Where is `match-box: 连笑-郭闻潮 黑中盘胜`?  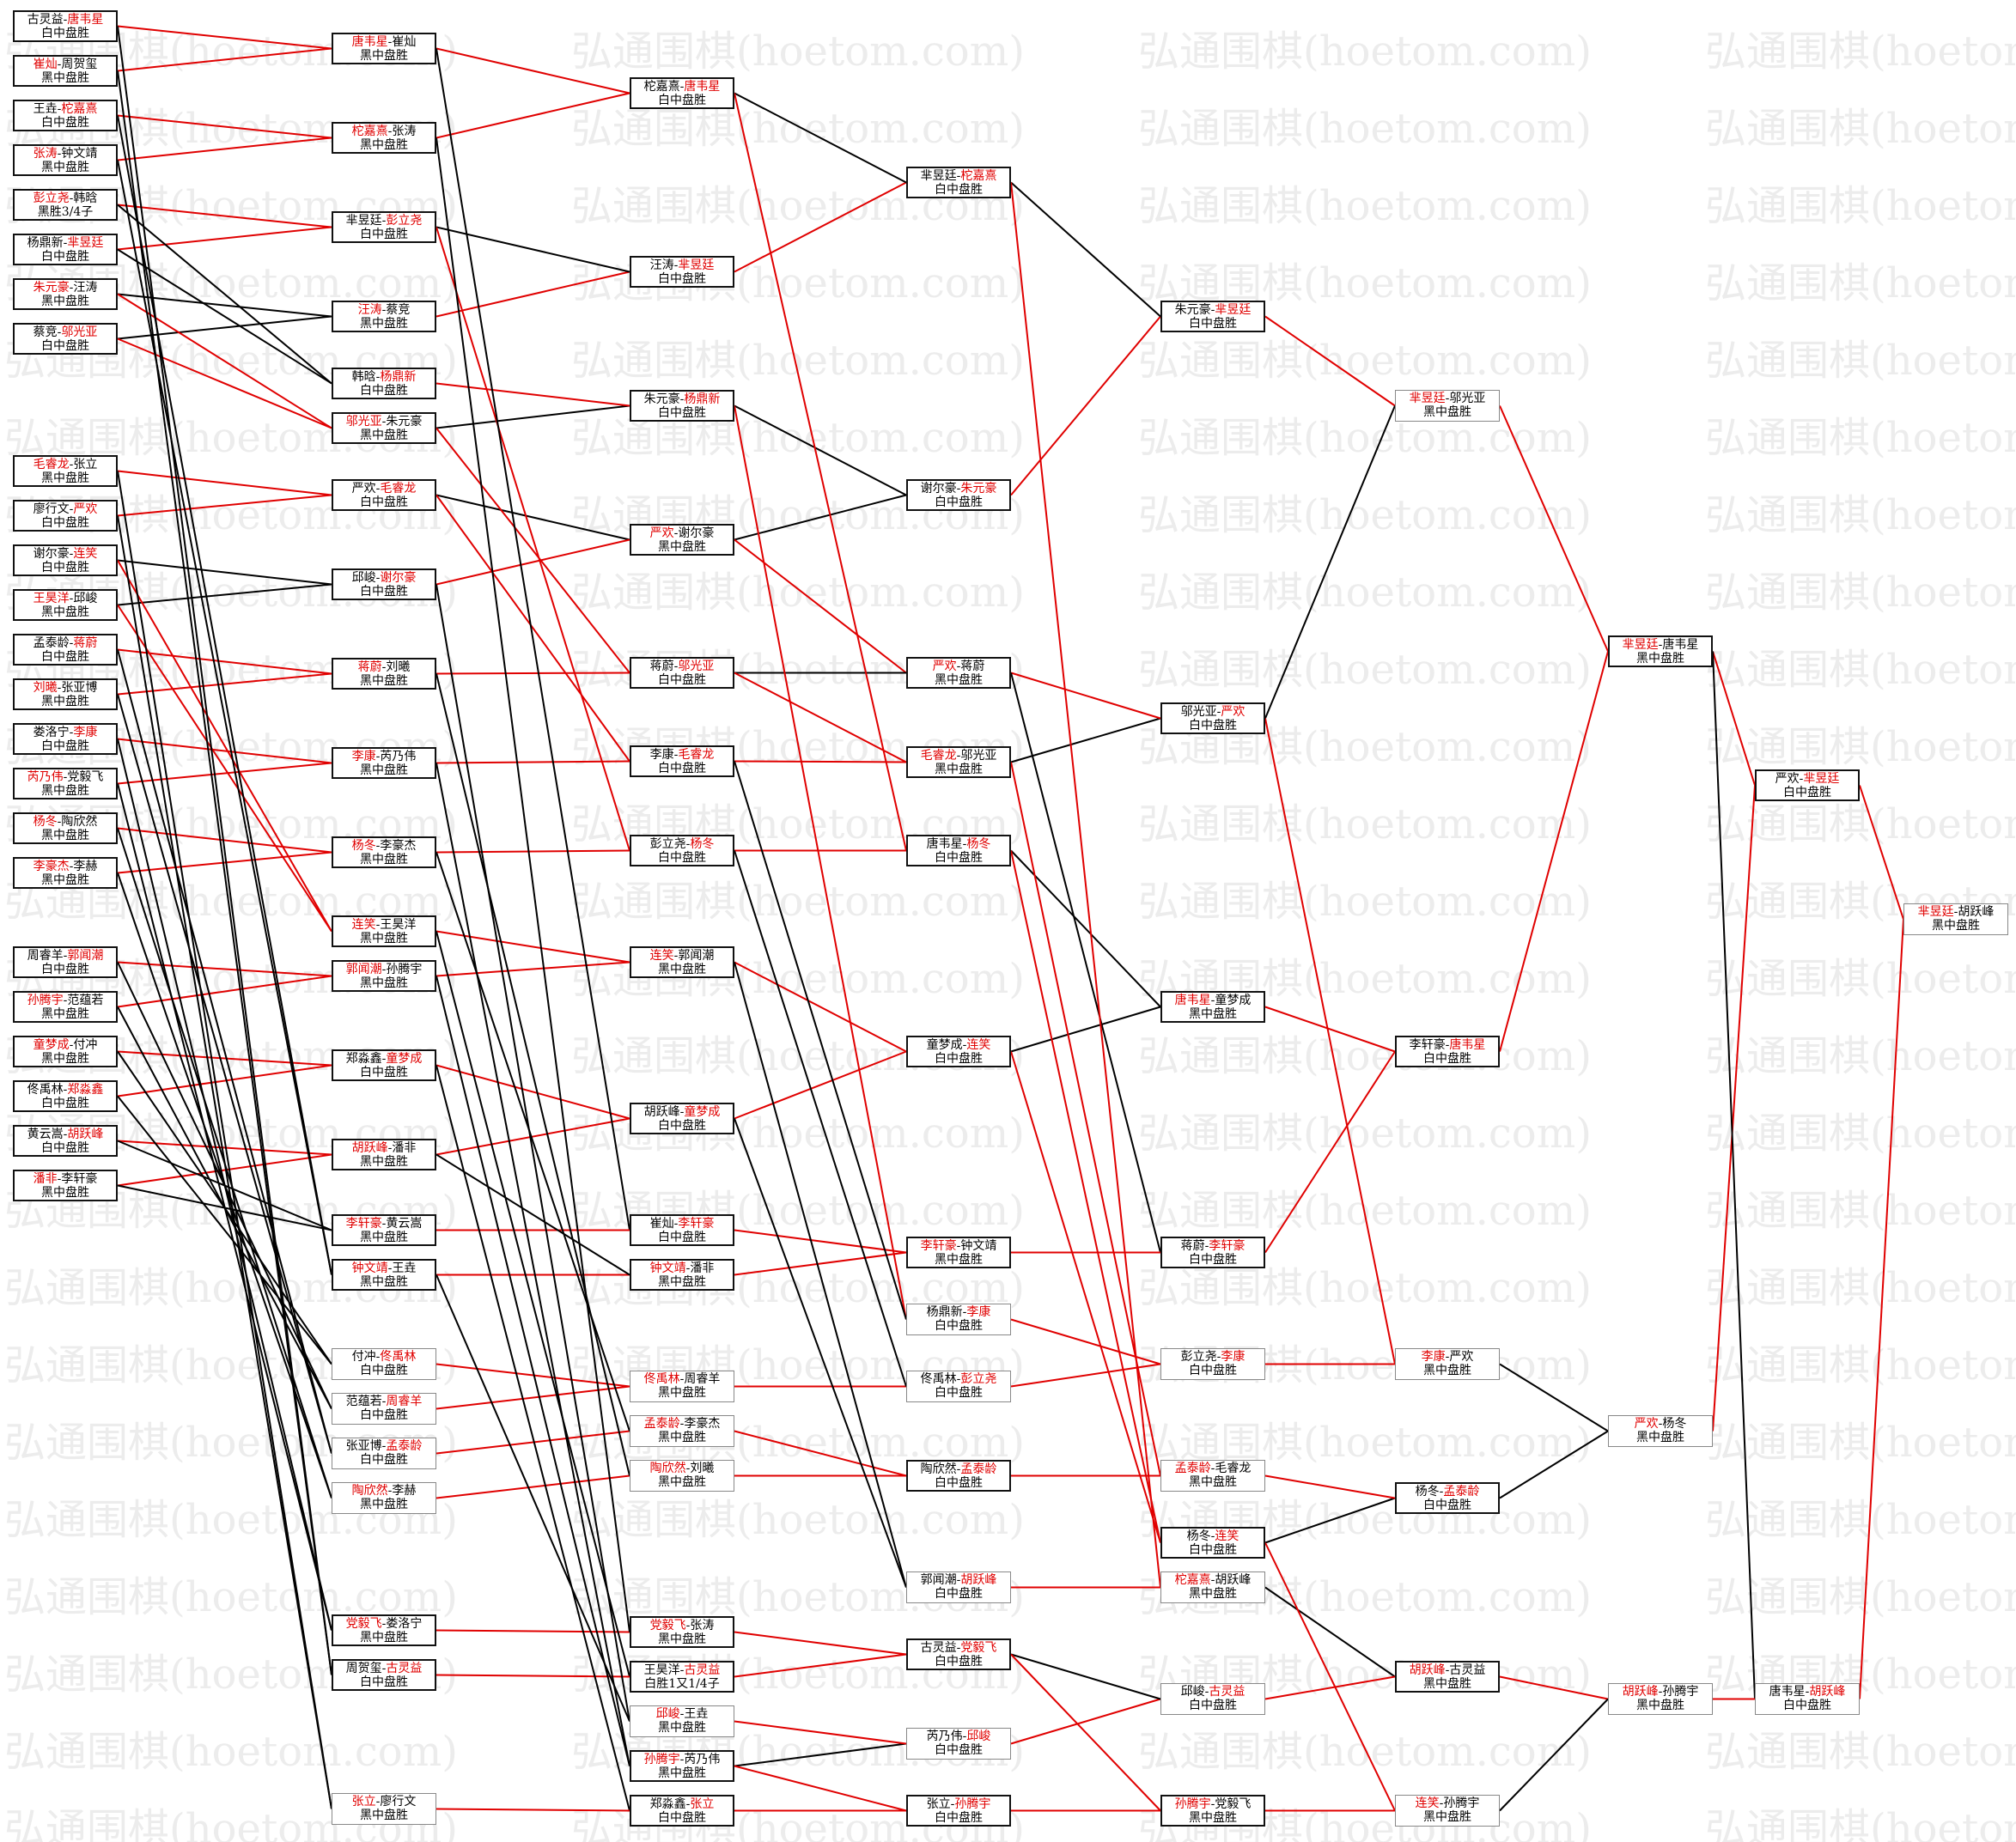
match-box: 连笑-郭闻潮 黑中盘胜 is located at coordinates (682, 962).